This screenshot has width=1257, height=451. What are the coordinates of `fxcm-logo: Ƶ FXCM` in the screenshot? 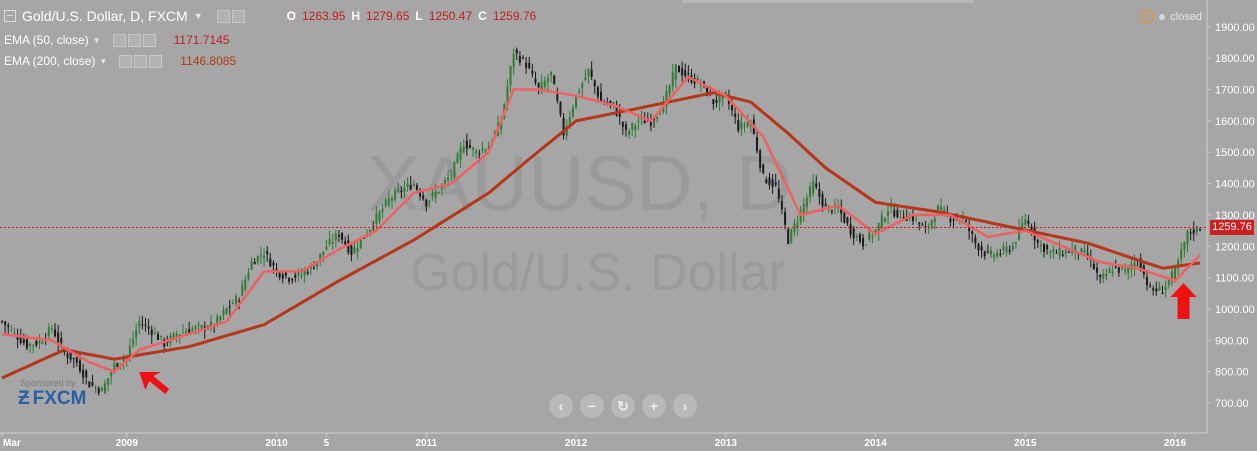 It's located at (52, 399).